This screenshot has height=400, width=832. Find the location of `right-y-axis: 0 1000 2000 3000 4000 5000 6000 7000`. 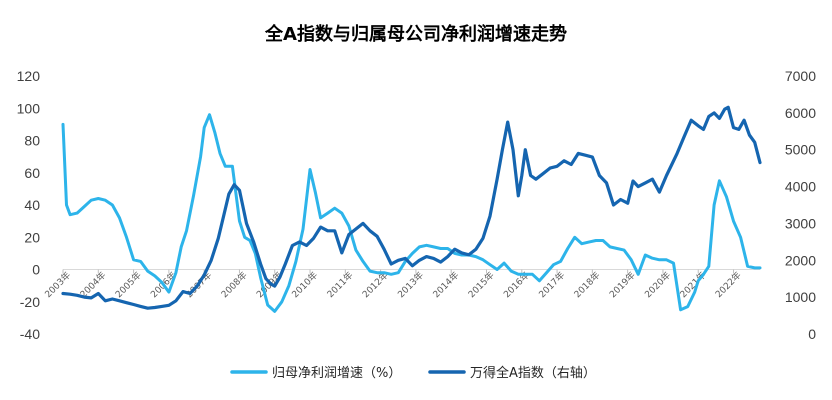

right-y-axis: 0 1000 2000 3000 4000 5000 6000 7000 is located at coordinates (800, 205).